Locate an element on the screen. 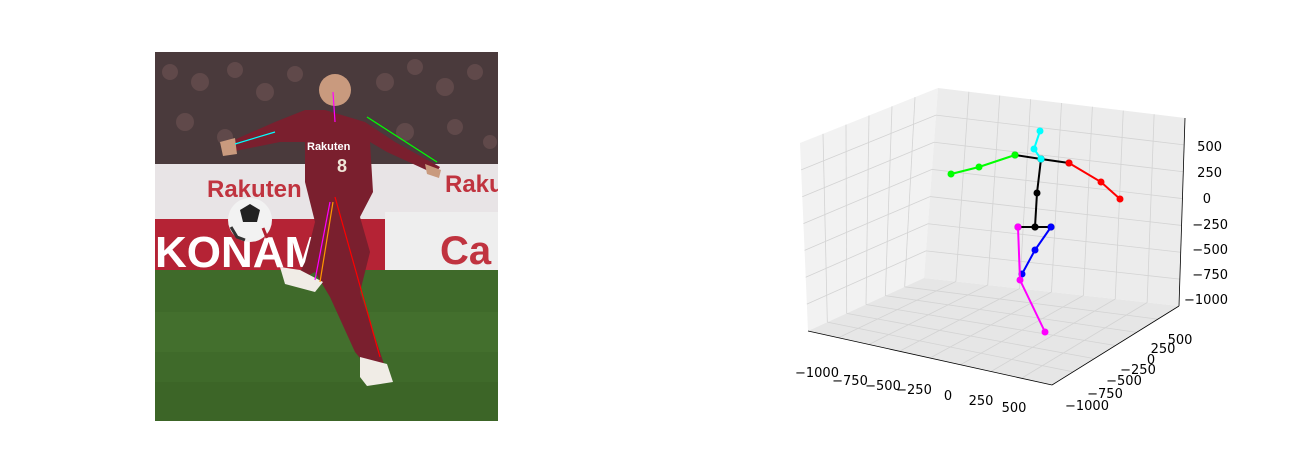 The image size is (1298, 465). x-tick: 250 is located at coordinates (981, 401).